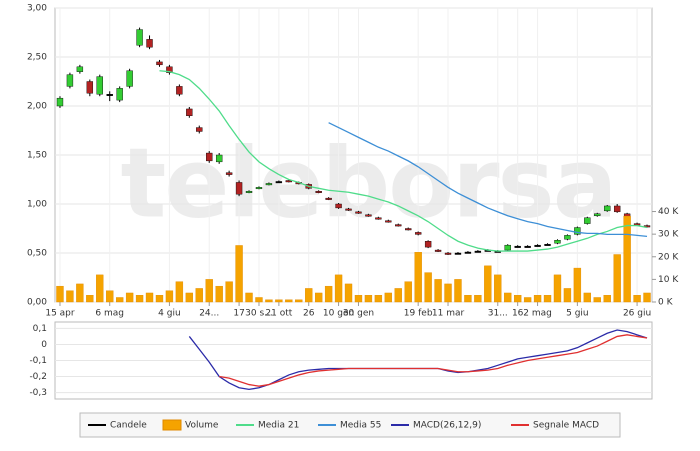 The width and height of the screenshot is (700, 451). What do you see at coordinates (37, 107) in the screenshot?
I see `y-tick-label: 2,00` at bounding box center [37, 107].